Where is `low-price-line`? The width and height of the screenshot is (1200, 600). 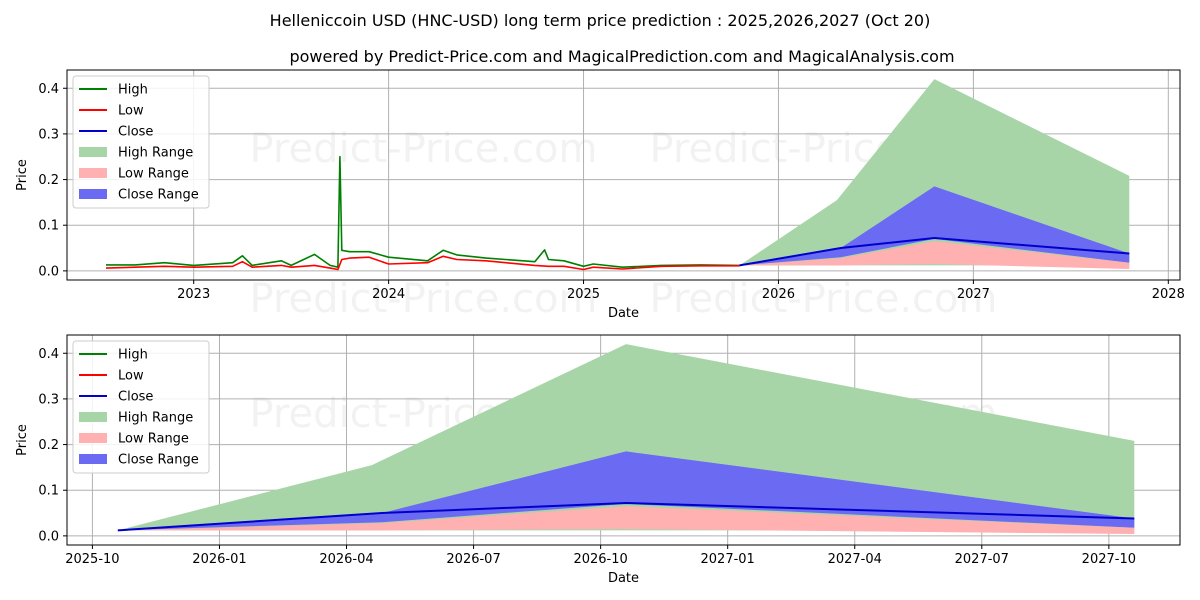
low-price-line is located at coordinates (422, 263).